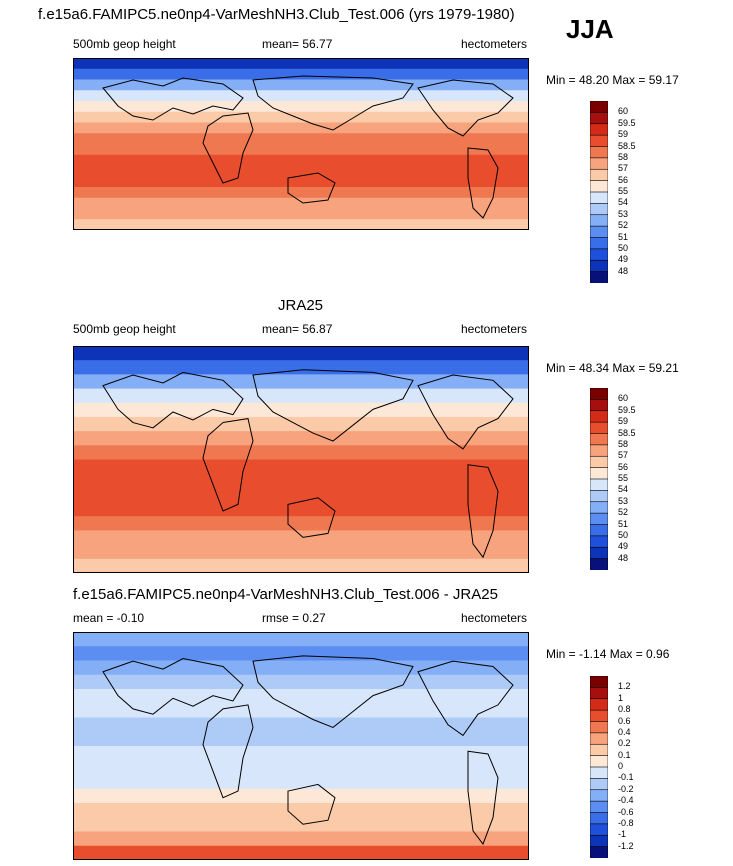 The width and height of the screenshot is (733, 866). What do you see at coordinates (621, 766) in the screenshot?
I see `colorbar-tick-label: 0` at bounding box center [621, 766].